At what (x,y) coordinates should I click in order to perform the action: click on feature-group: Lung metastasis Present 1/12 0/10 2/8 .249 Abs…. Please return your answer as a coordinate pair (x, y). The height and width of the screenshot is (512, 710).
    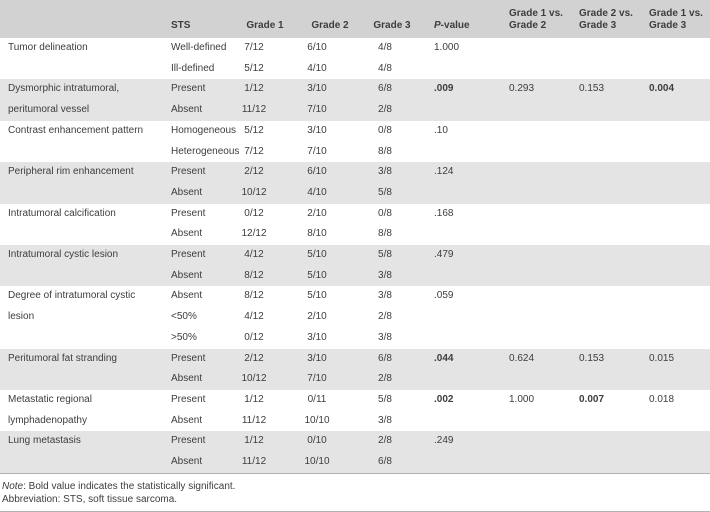
    Looking at the image, I should click on (355, 452).